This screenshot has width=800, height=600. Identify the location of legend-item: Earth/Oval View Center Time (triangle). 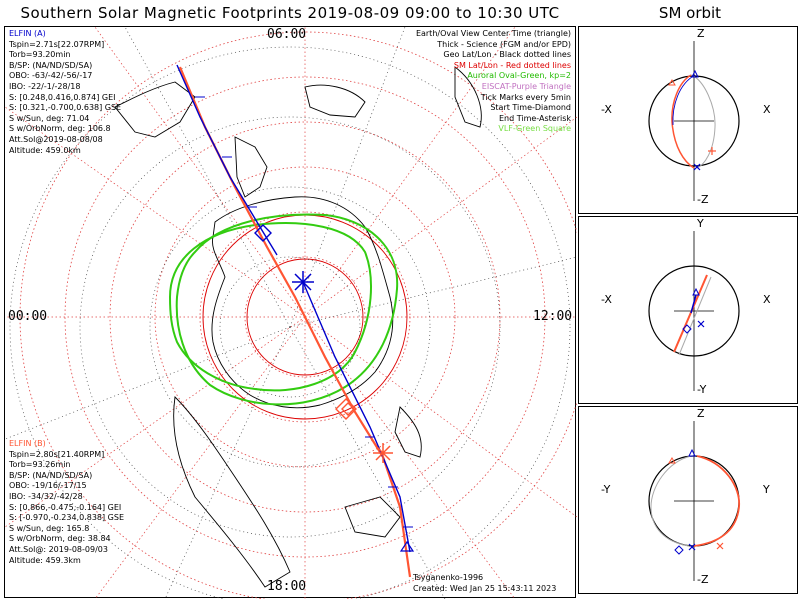
(493, 33).